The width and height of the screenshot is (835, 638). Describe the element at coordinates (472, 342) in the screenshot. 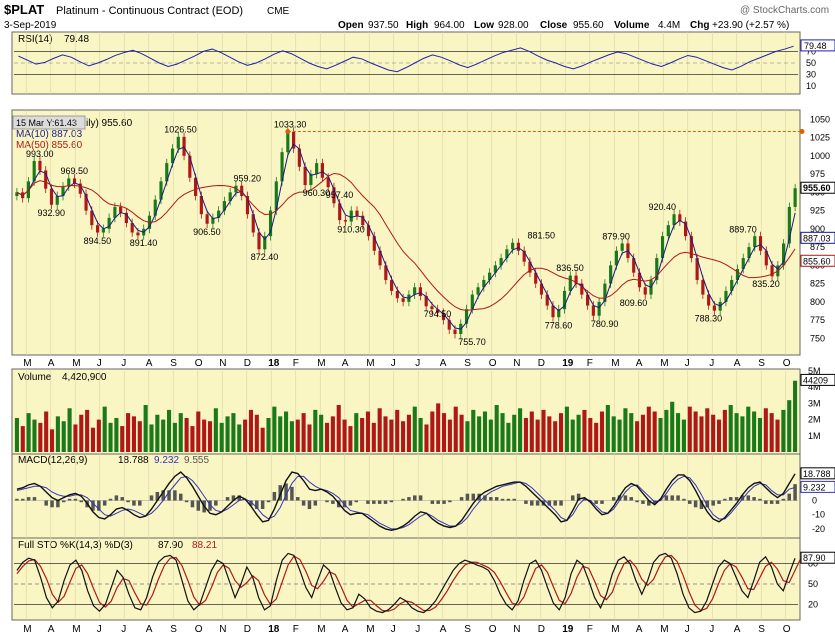

I see `price-annotation: 755.70` at that location.